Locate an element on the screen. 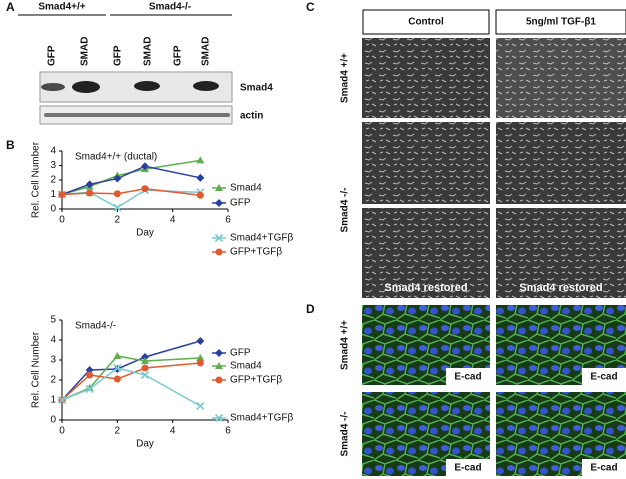 This screenshot has height=479, width=626. panel-letter: B is located at coordinates (10, 145).